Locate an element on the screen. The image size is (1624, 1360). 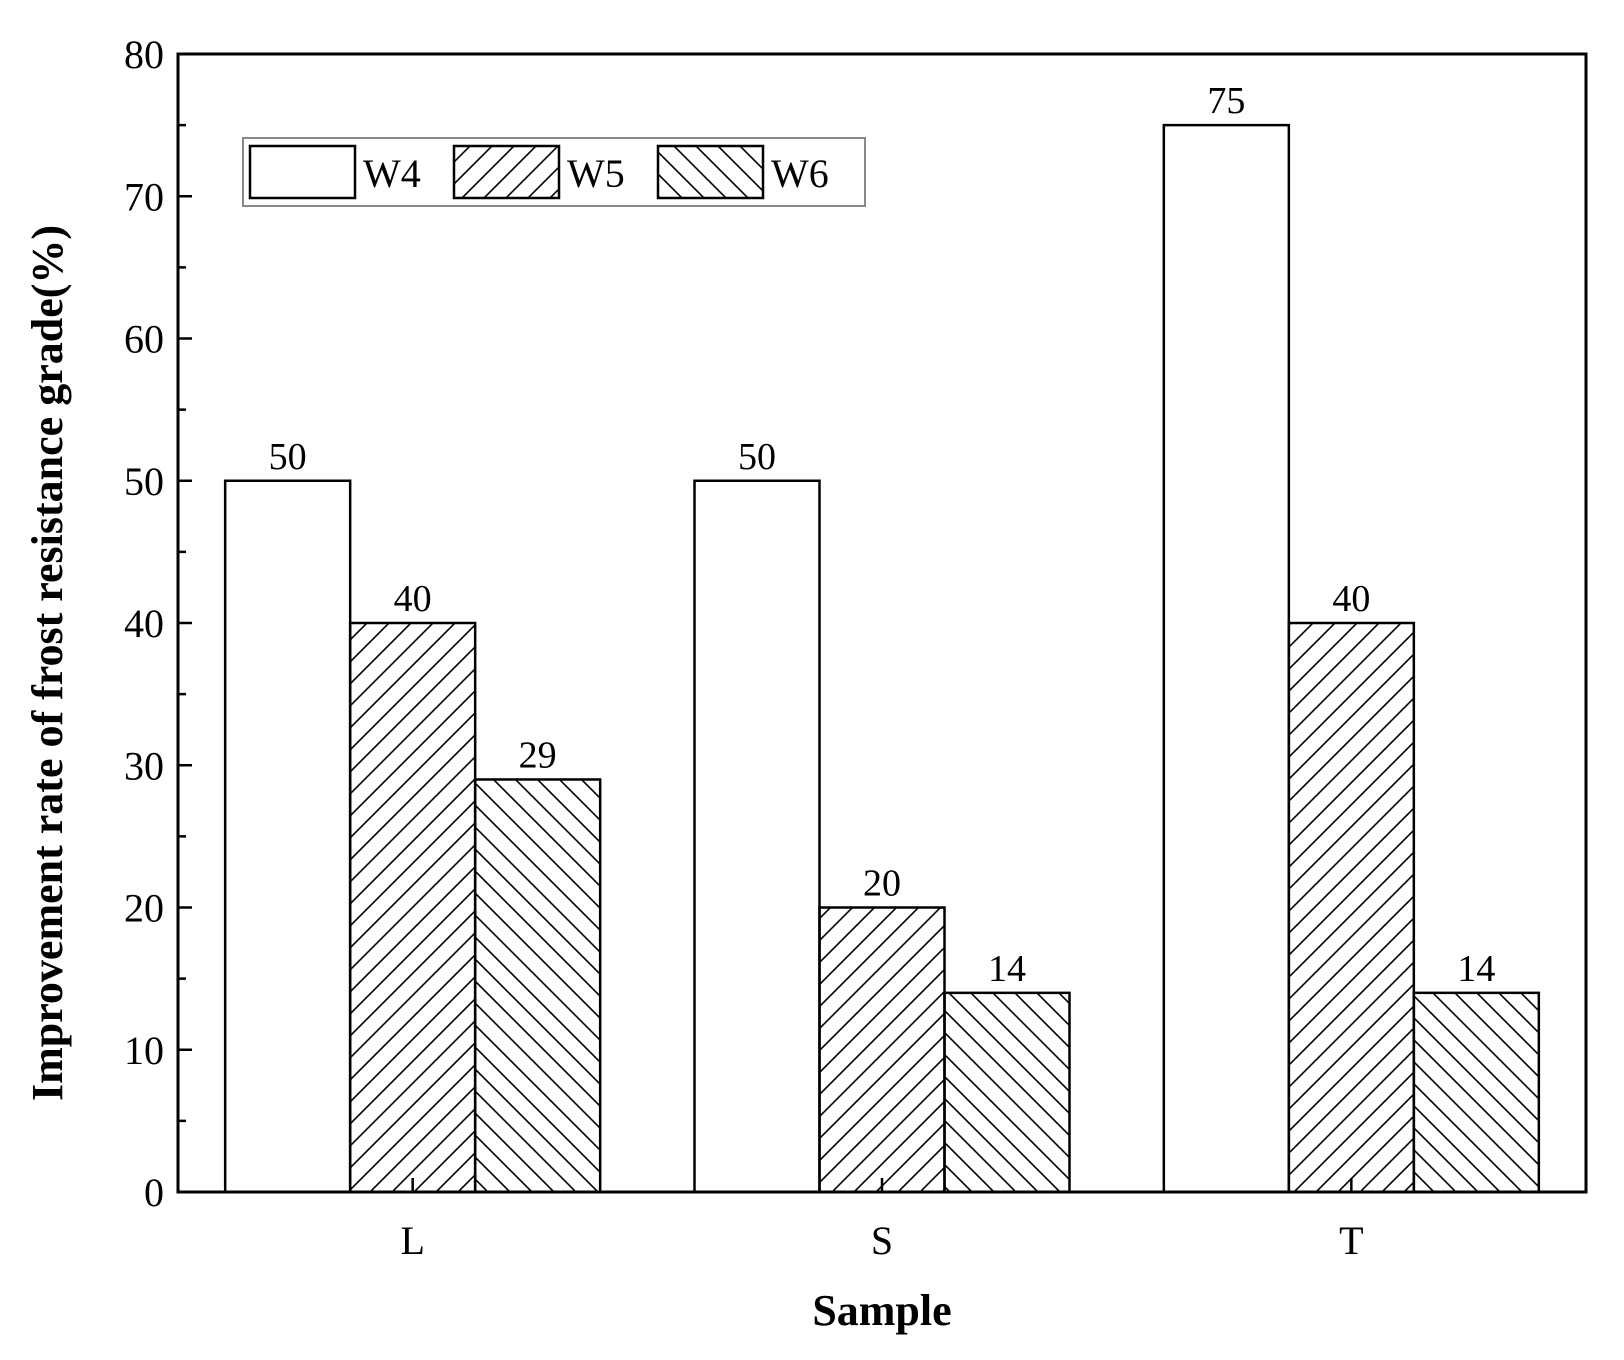
legend-label-W4: W4 is located at coordinates (392, 173).